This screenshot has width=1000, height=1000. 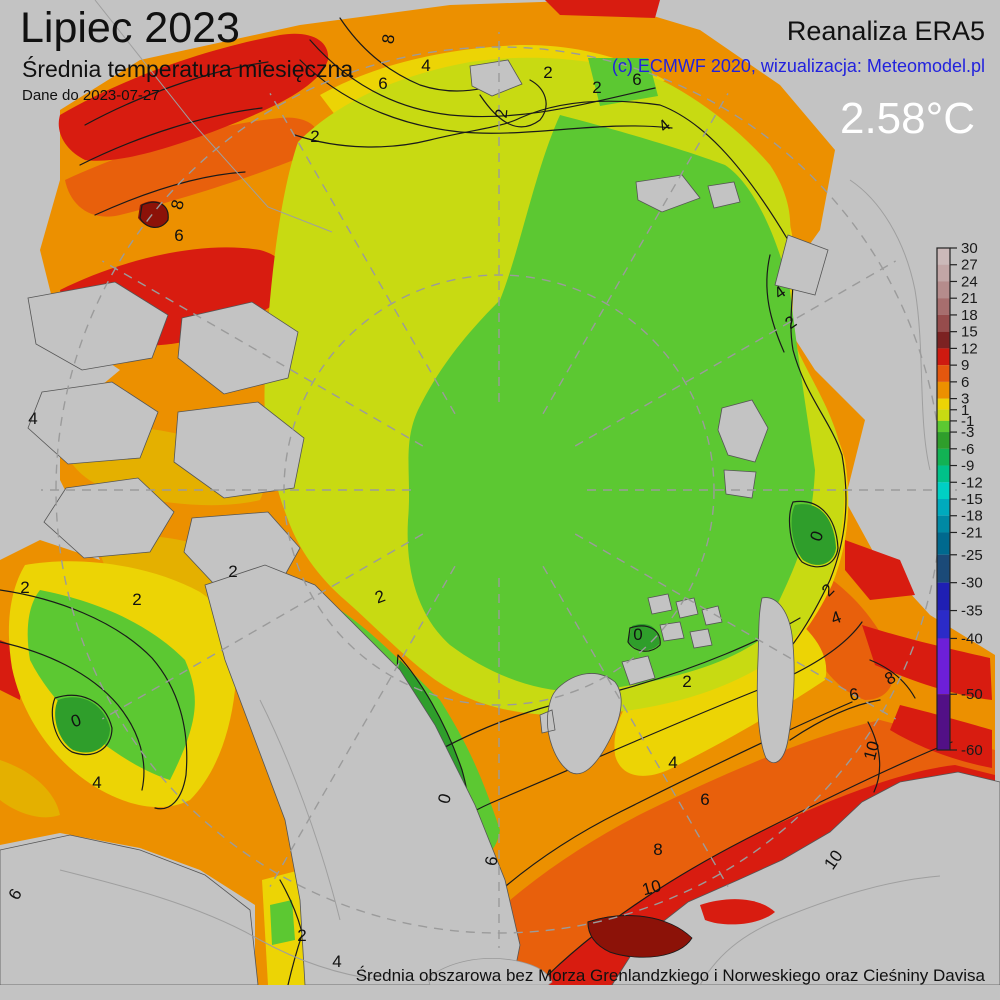 I want to click on colorbar-tick-label: -40, so click(x=972, y=638).